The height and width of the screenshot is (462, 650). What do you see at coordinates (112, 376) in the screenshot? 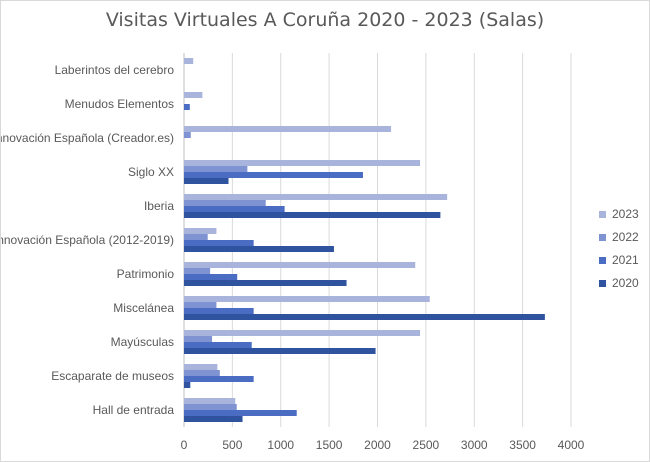
I see `category-label: Escaparate de museos` at bounding box center [112, 376].